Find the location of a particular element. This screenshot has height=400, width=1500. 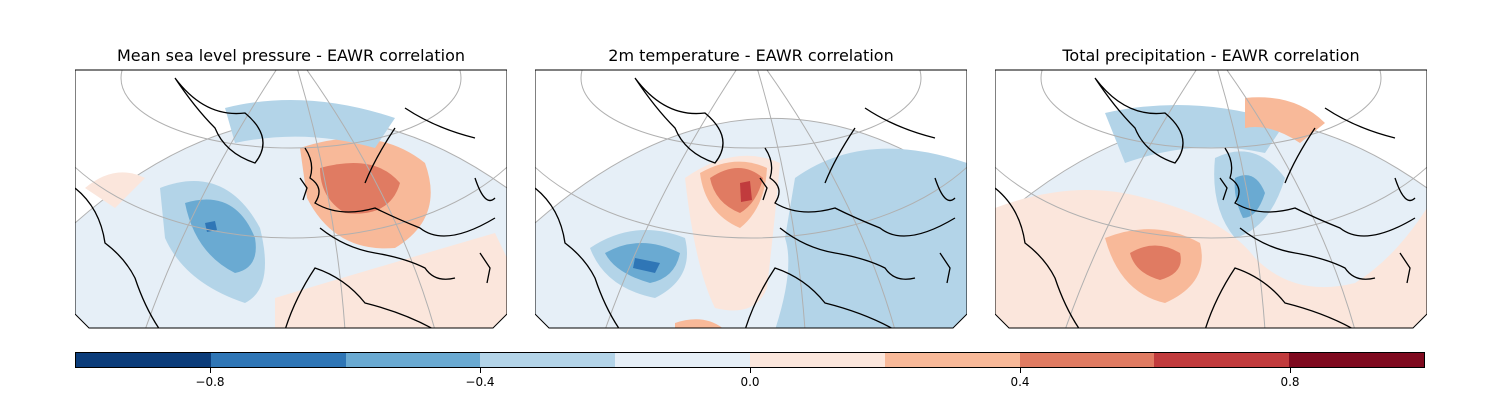

anomaly-max-positive is located at coordinates (746, 191).